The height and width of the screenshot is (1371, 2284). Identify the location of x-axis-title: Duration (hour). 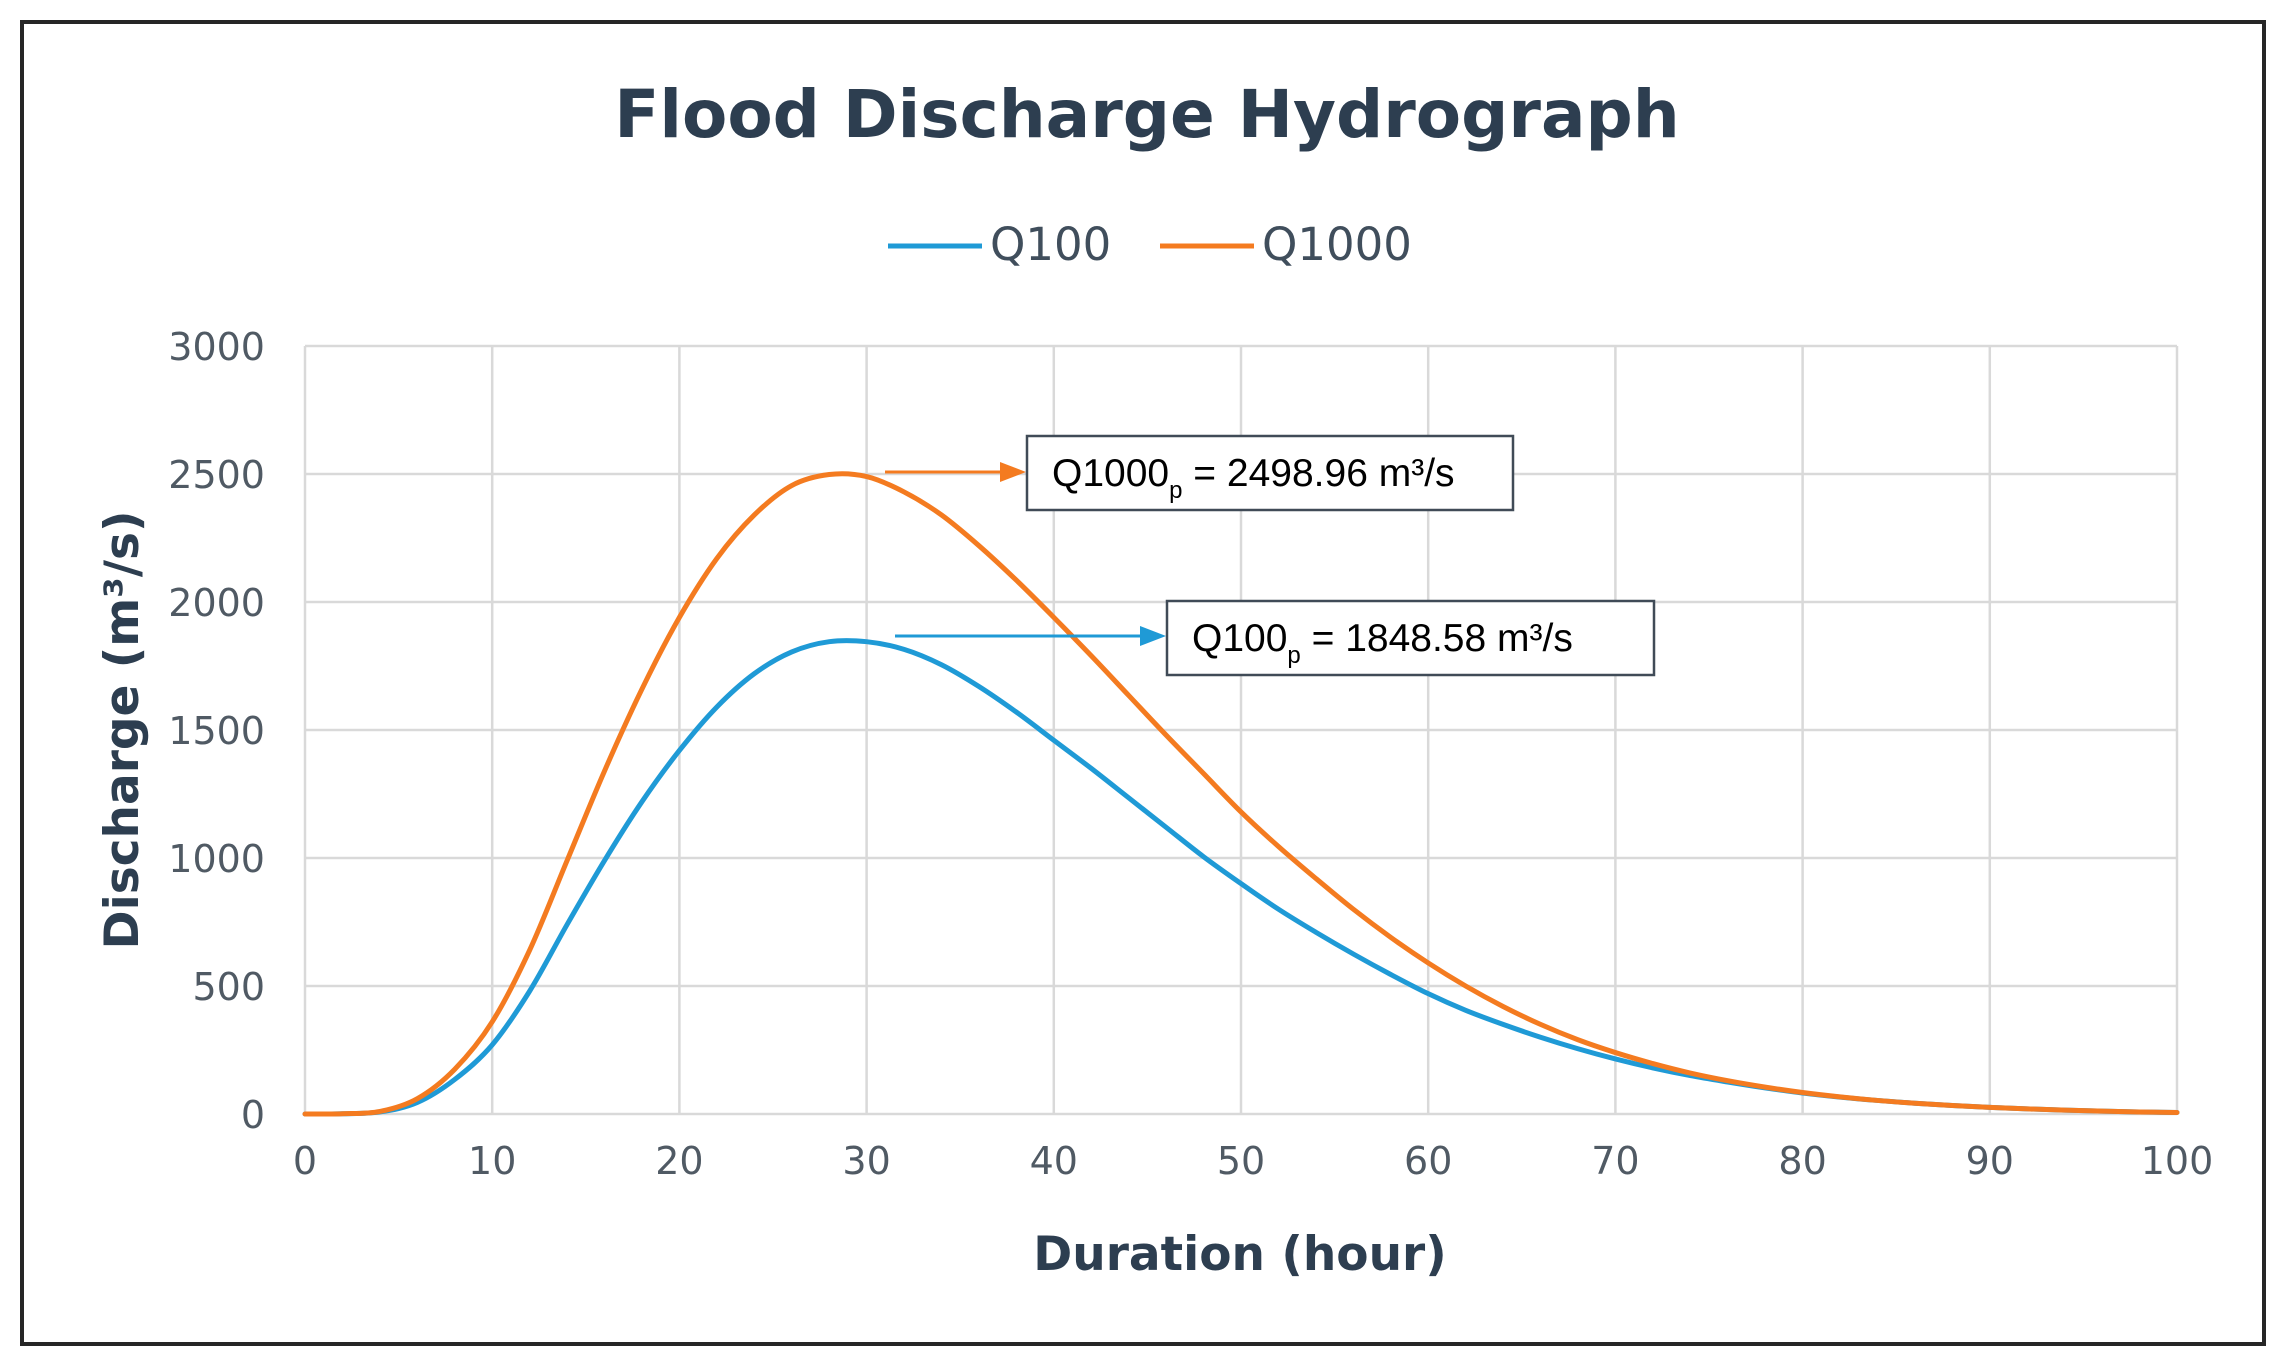
(1239, 1254).